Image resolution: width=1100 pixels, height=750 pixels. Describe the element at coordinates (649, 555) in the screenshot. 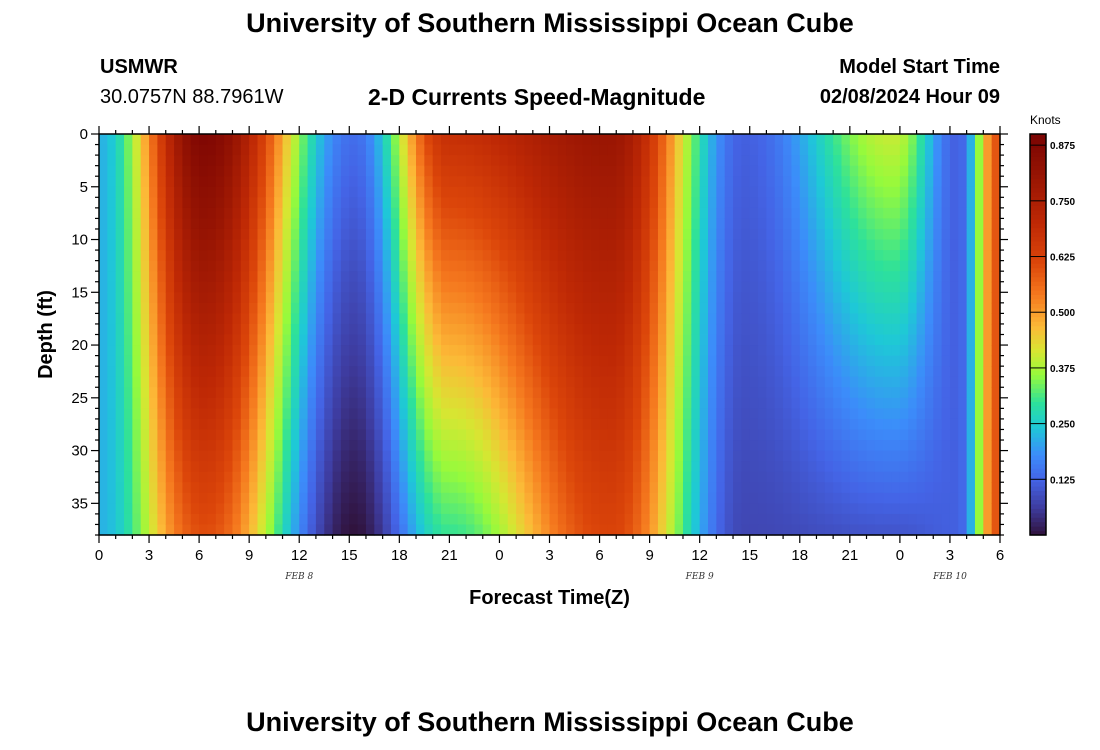

I see `x-tick-label: 9` at that location.